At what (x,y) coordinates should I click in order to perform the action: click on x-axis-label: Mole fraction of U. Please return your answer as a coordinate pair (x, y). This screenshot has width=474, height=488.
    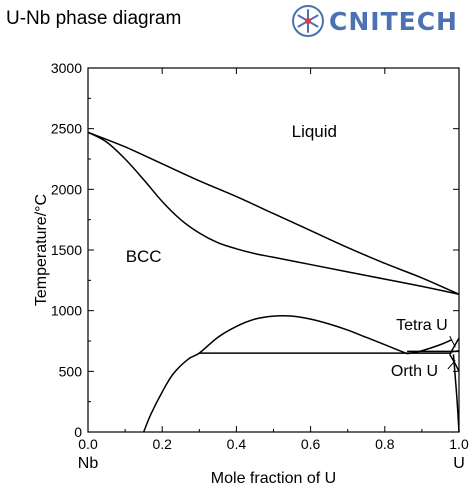
    Looking at the image, I should click on (273, 478).